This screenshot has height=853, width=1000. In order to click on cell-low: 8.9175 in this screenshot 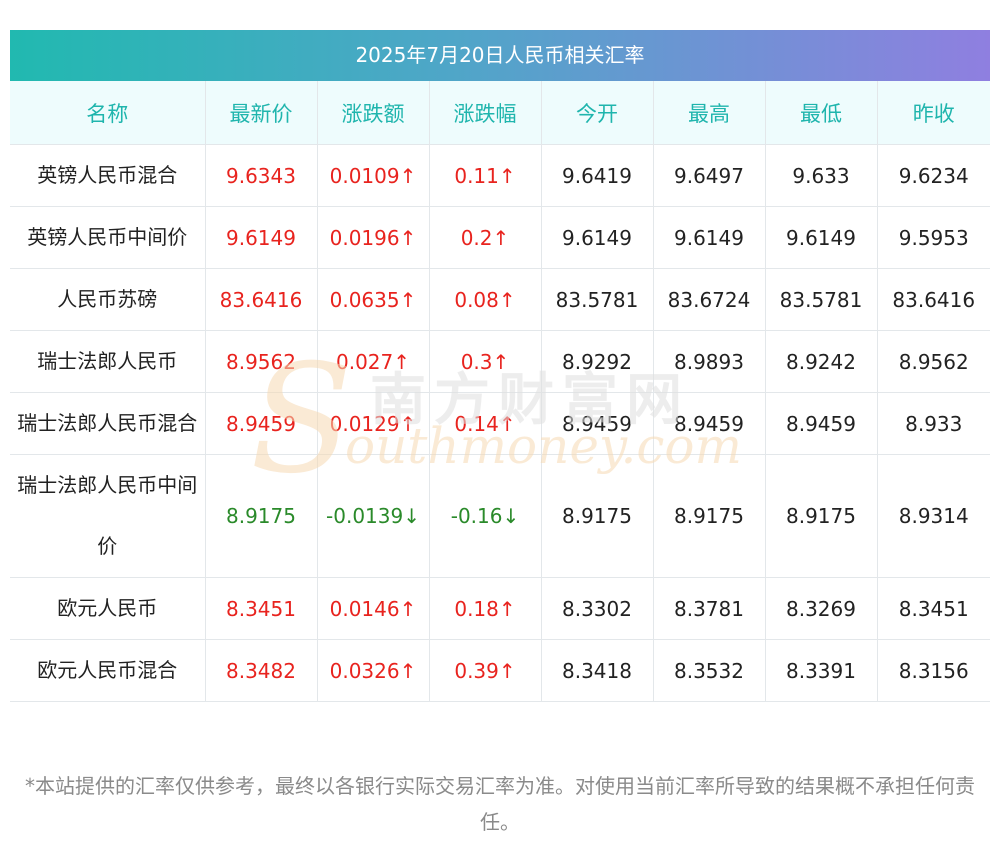, I will do `click(820, 516)`.